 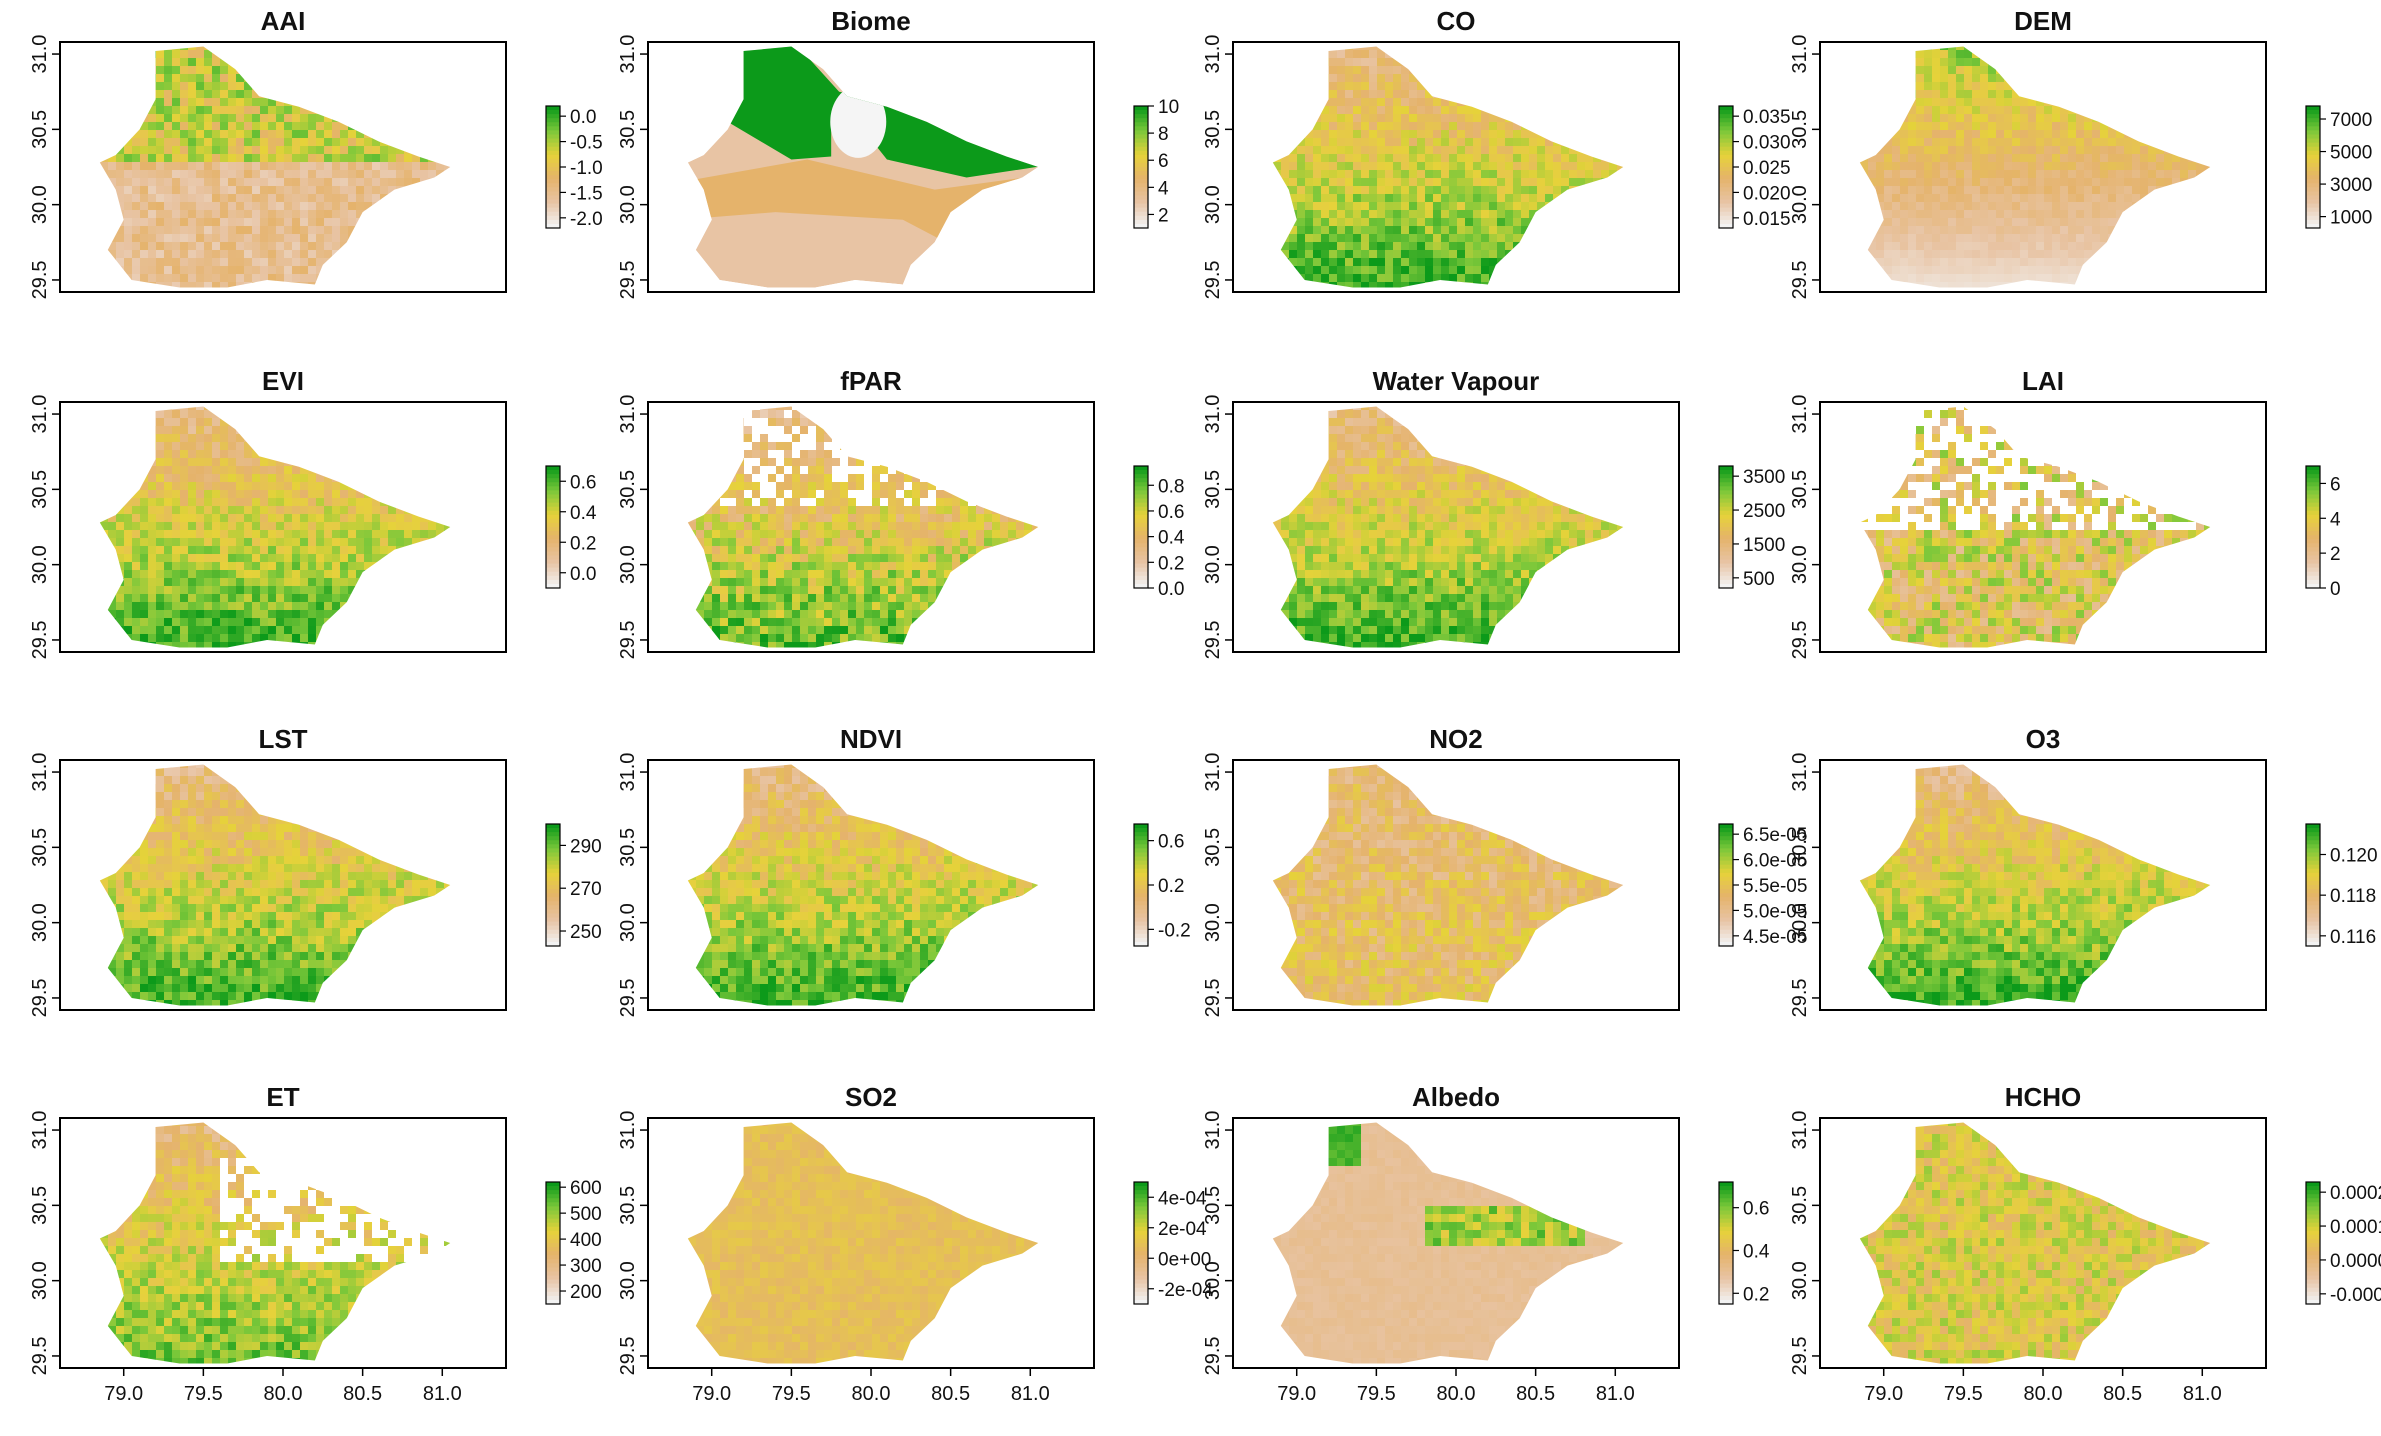 What do you see at coordinates (1726, 214) in the screenshot?
I see `legend-swatch` at bounding box center [1726, 214].